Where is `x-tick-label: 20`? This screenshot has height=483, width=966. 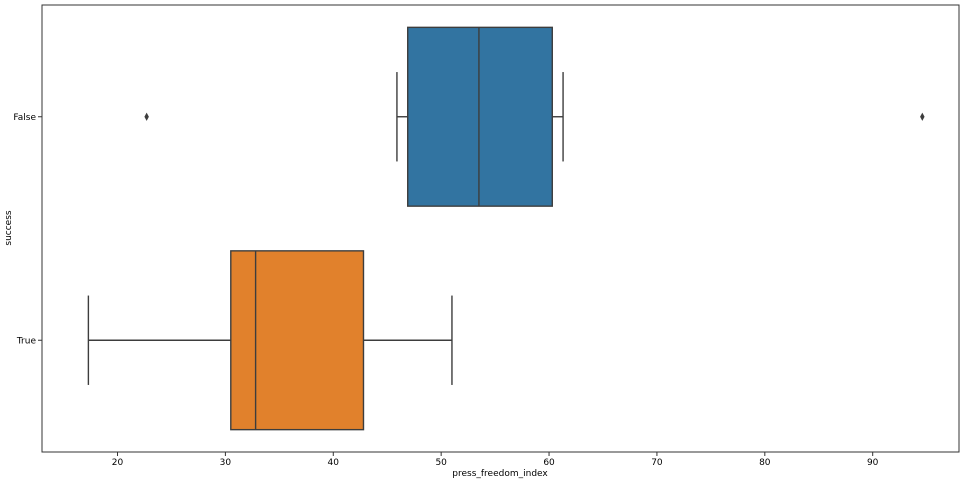
x-tick-label: 20 is located at coordinates (118, 463).